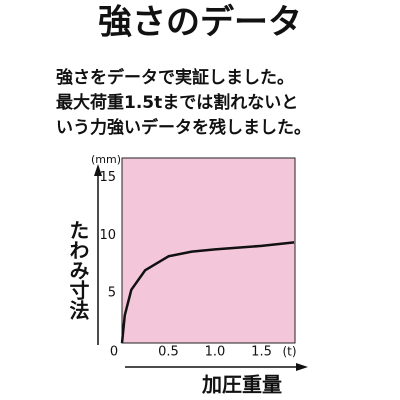 This screenshot has width=400, height=400. What do you see at coordinates (168, 352) in the screenshot?
I see `x-tick-label: 0.5` at bounding box center [168, 352].